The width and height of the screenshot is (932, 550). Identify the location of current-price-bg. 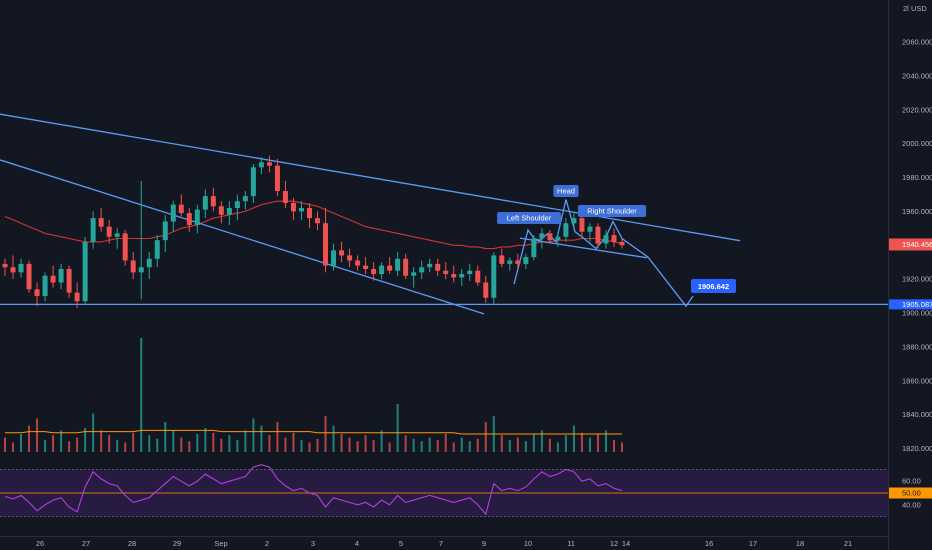
(910, 244).